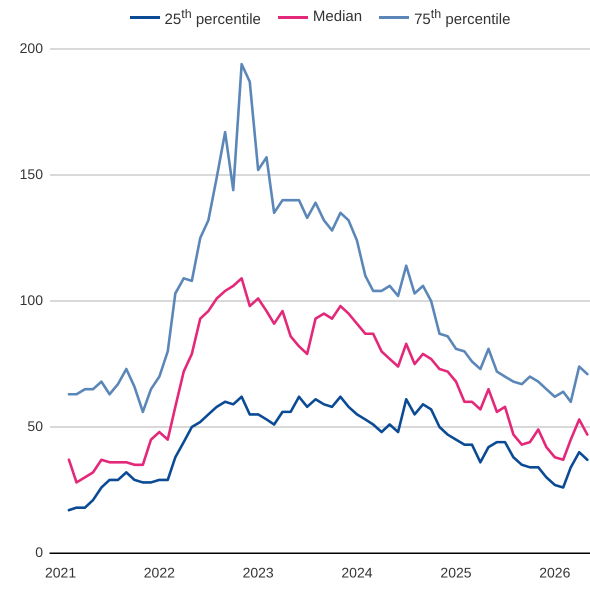 The width and height of the screenshot is (590, 590). I want to click on x-tick-label: 2021, so click(60, 572).